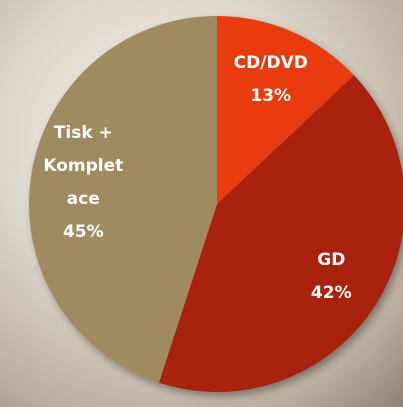  What do you see at coordinates (331, 292) in the screenshot?
I see `value-label: 42%` at bounding box center [331, 292].